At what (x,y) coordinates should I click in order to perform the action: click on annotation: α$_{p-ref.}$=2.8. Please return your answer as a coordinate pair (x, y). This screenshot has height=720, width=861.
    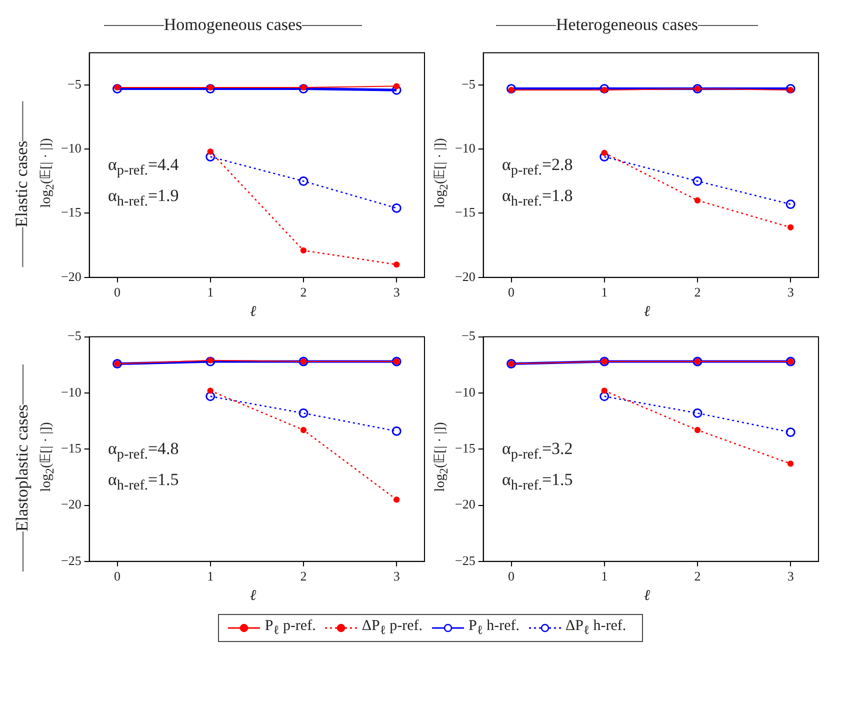
    Looking at the image, I should click on (537, 167).